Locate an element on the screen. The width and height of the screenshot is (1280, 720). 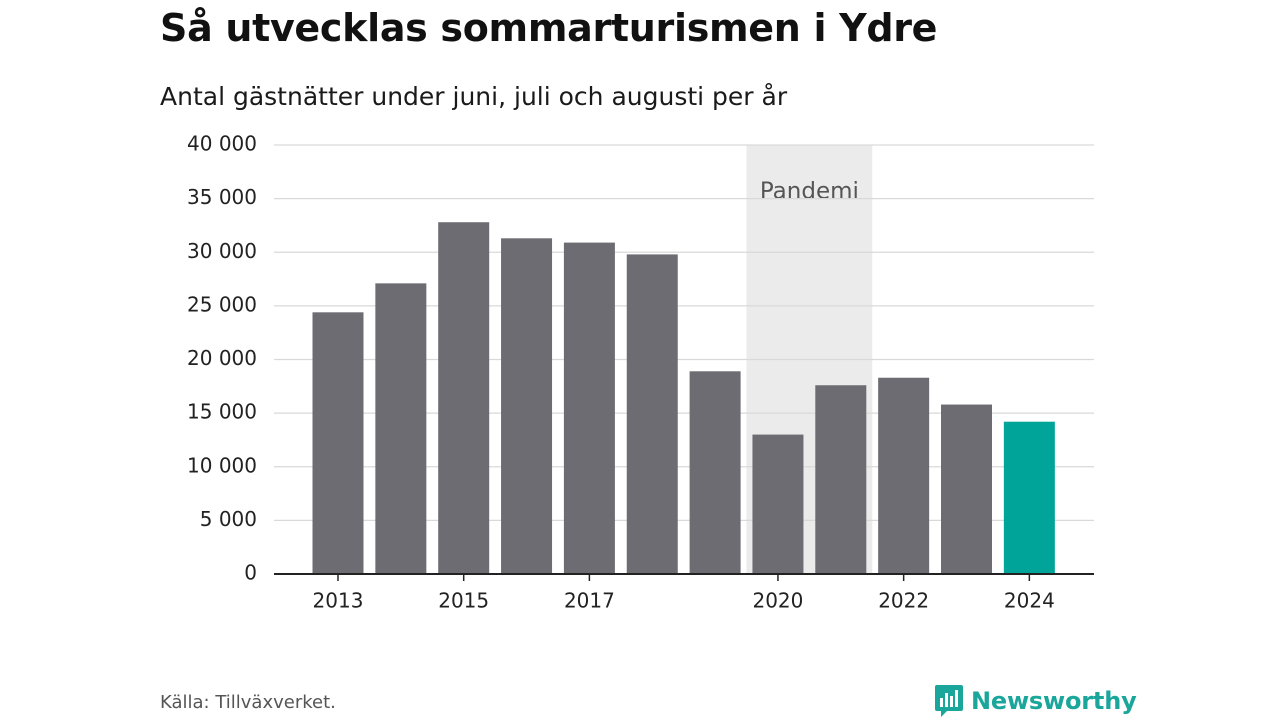
bar-2024 is located at coordinates (1029, 497).